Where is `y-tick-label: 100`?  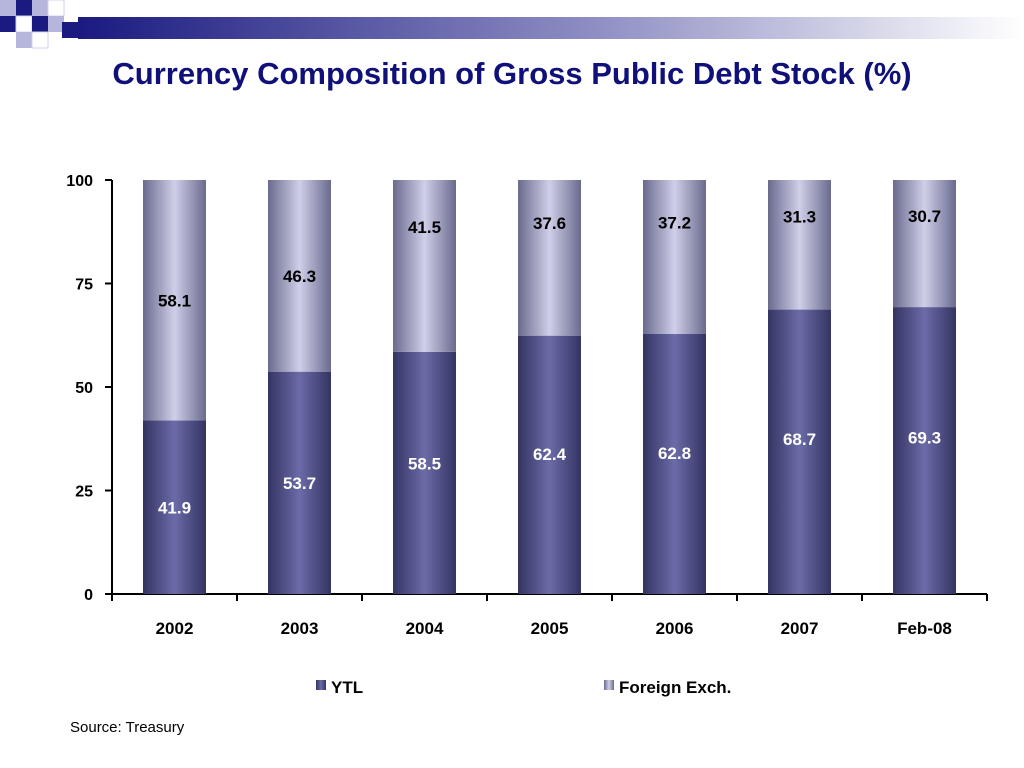
y-tick-label: 100 is located at coordinates (79, 181).